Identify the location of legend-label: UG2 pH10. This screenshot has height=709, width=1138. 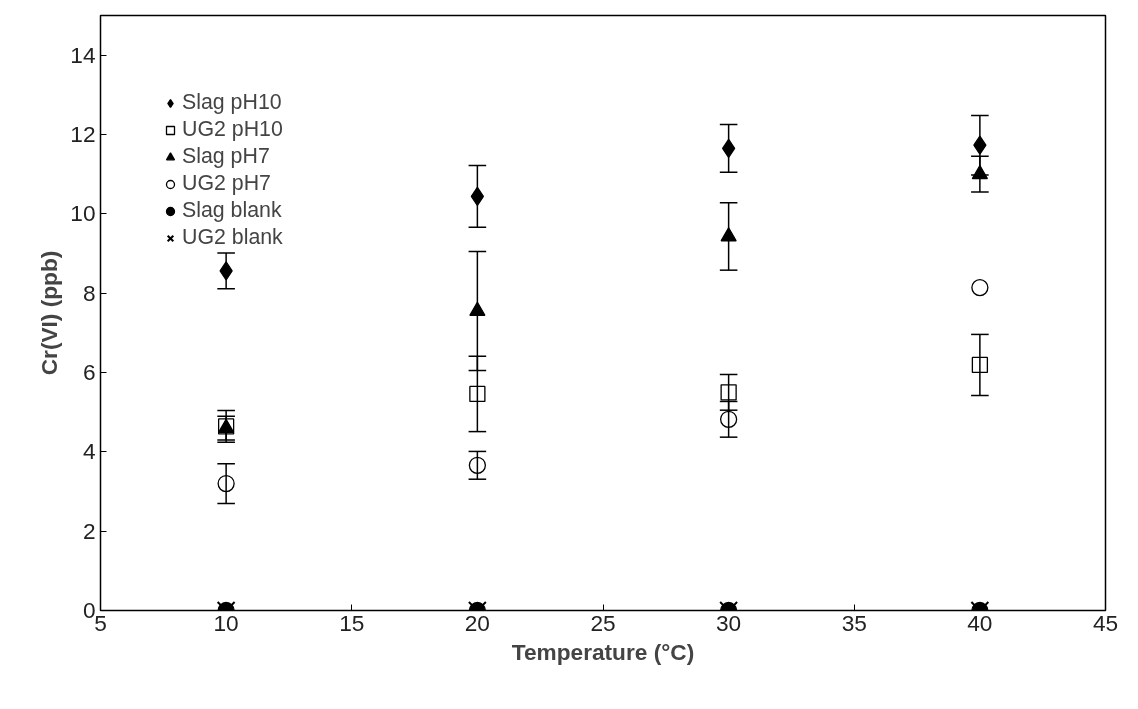
(232, 129).